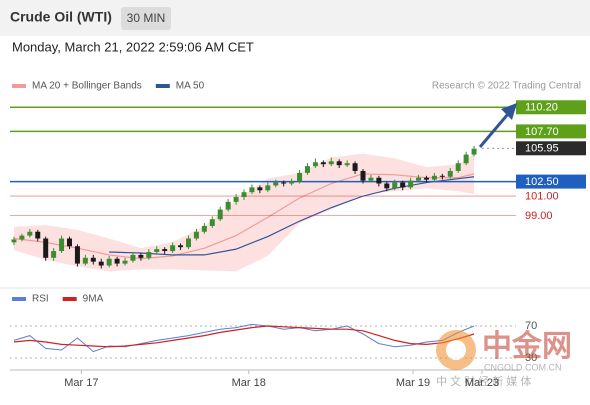 This screenshot has width=590, height=405. Describe the element at coordinates (413, 383) in the screenshot. I see `x-tick-label: Mar 19` at that location.